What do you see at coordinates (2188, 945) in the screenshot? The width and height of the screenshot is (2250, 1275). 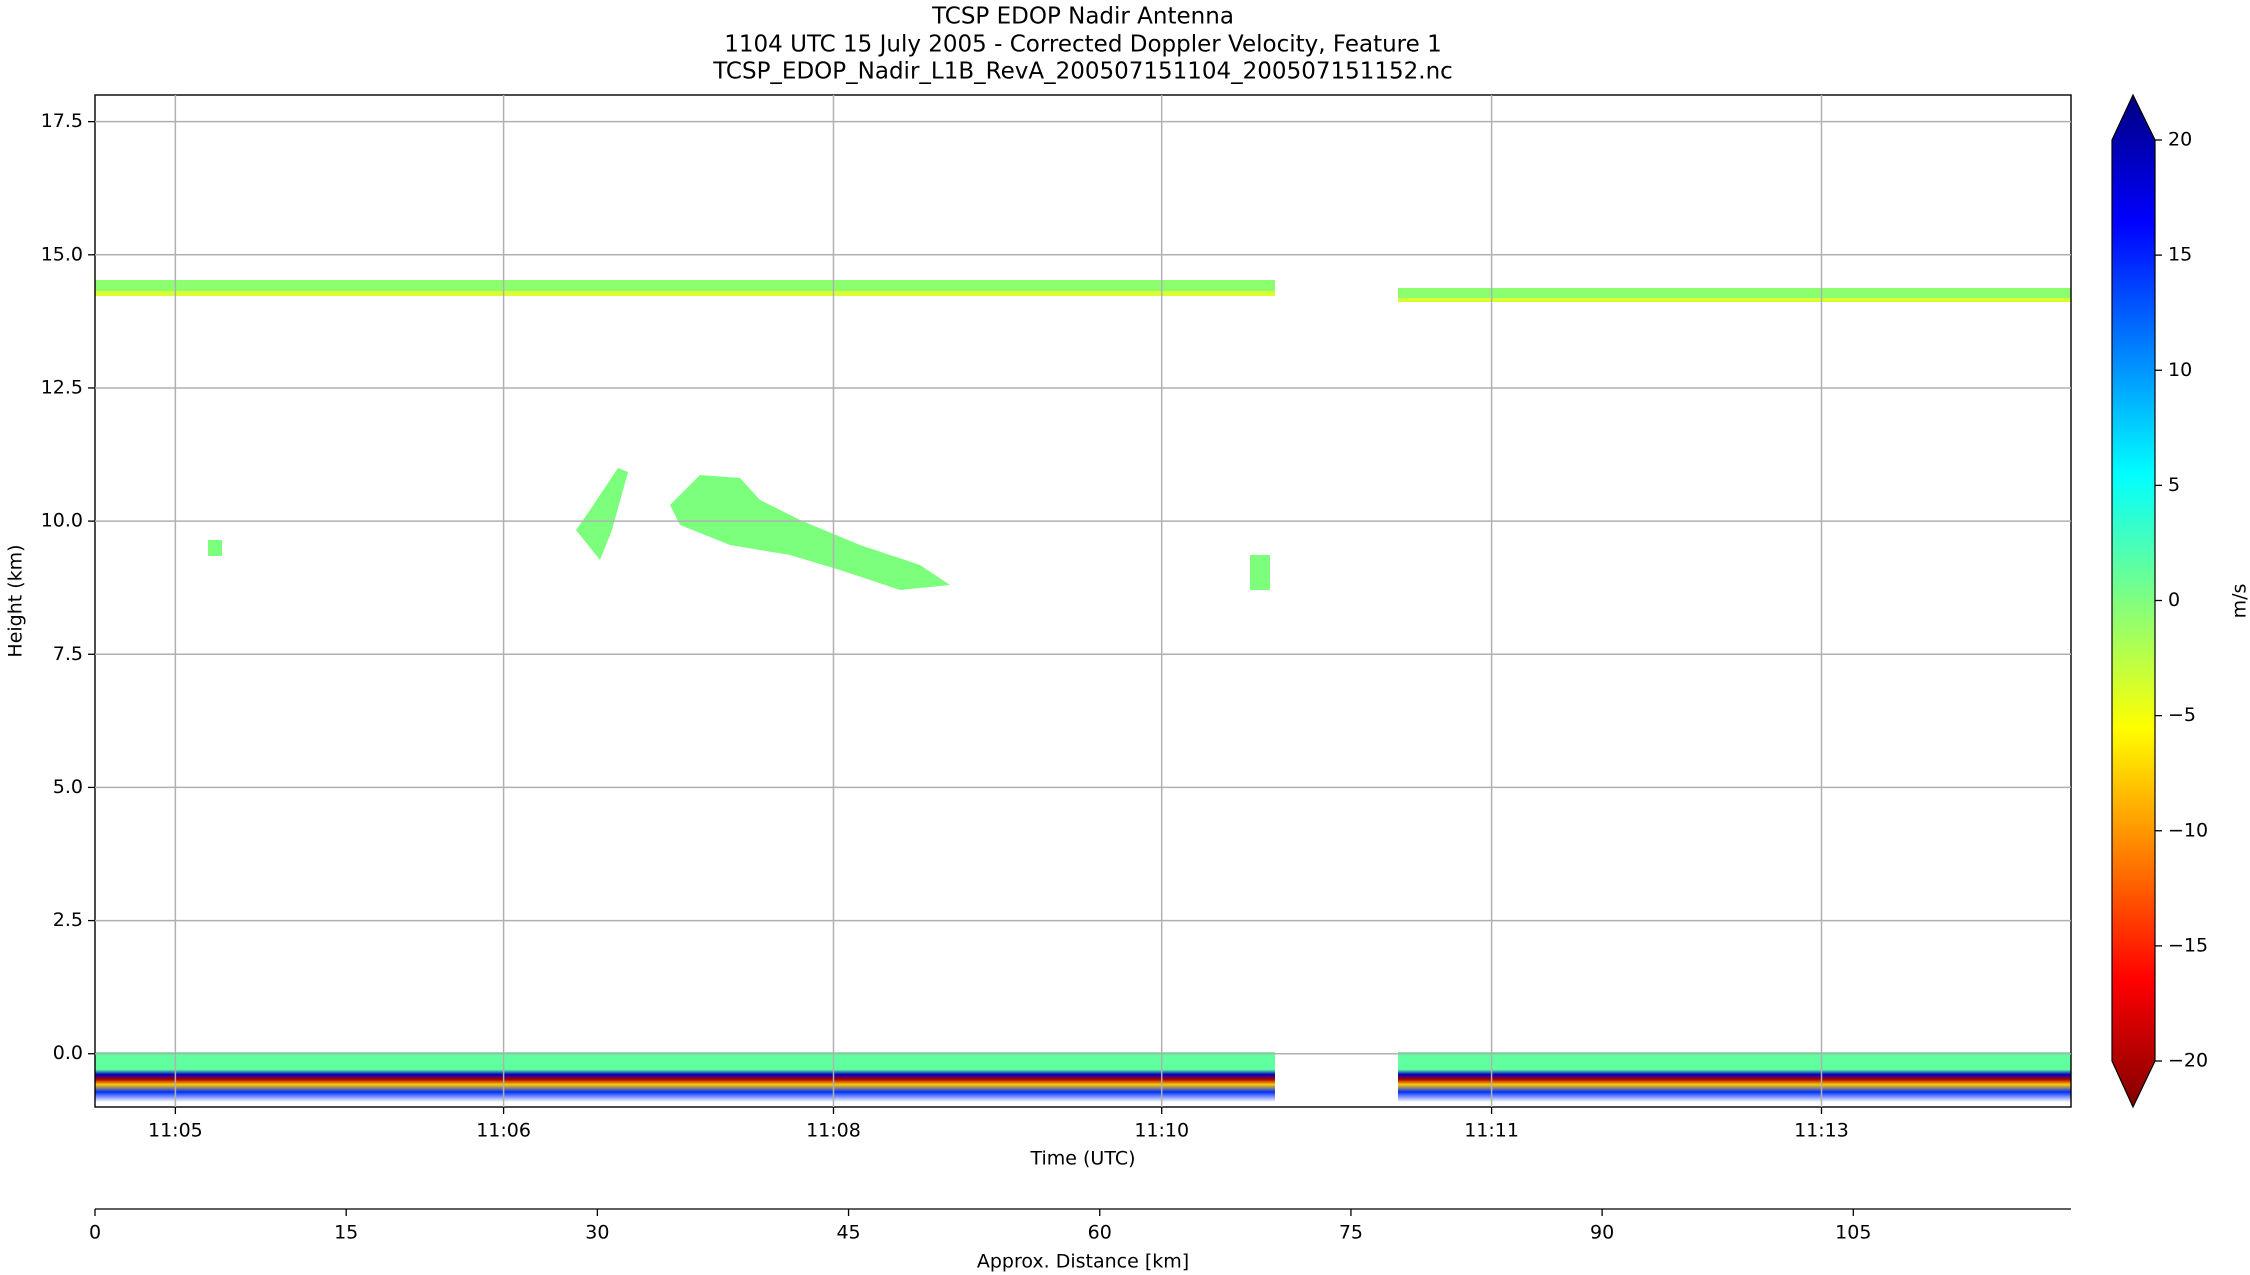 I see `colorbar-tick-label: −15` at bounding box center [2188, 945].